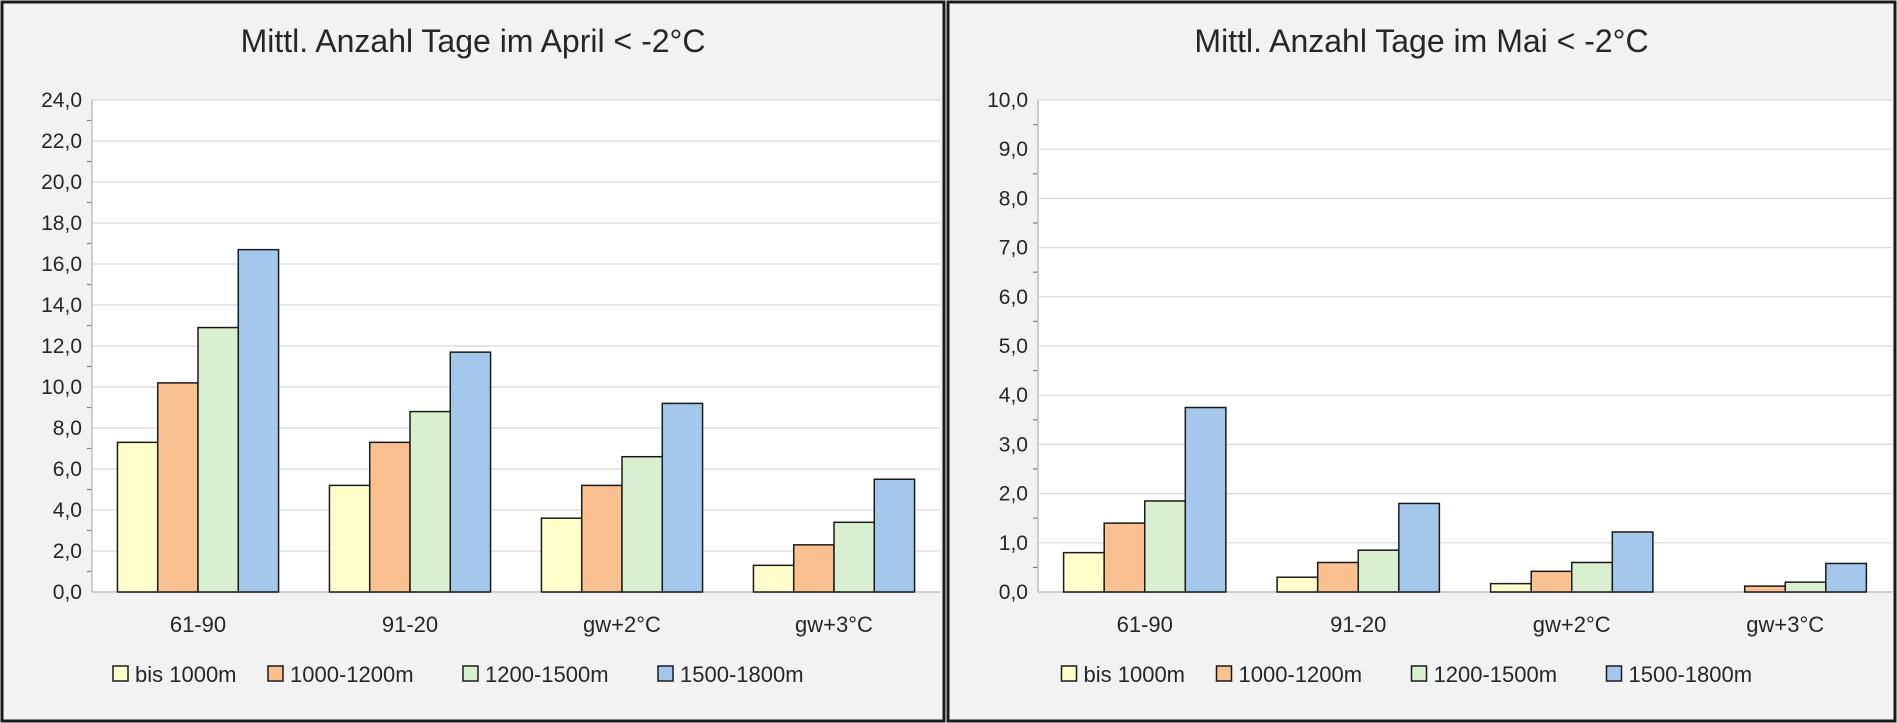  What do you see at coordinates (1013, 248) in the screenshot?
I see `y-tick-label: 7,0` at bounding box center [1013, 248].